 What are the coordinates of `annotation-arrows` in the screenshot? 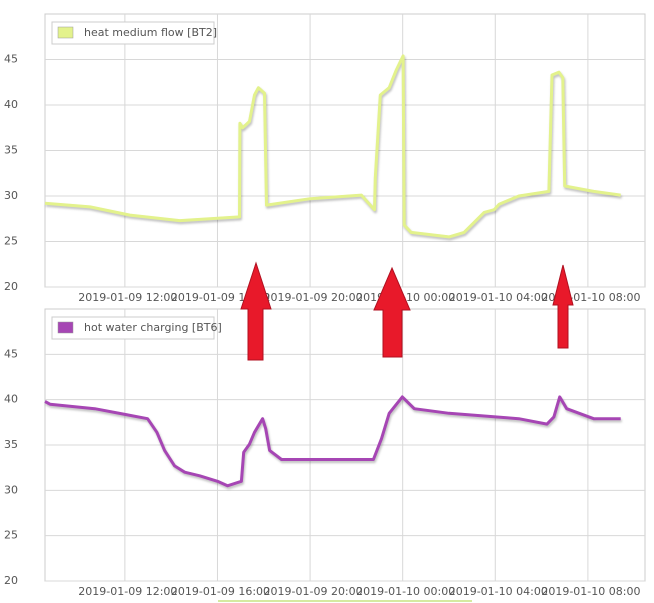 It's located at (407, 311).